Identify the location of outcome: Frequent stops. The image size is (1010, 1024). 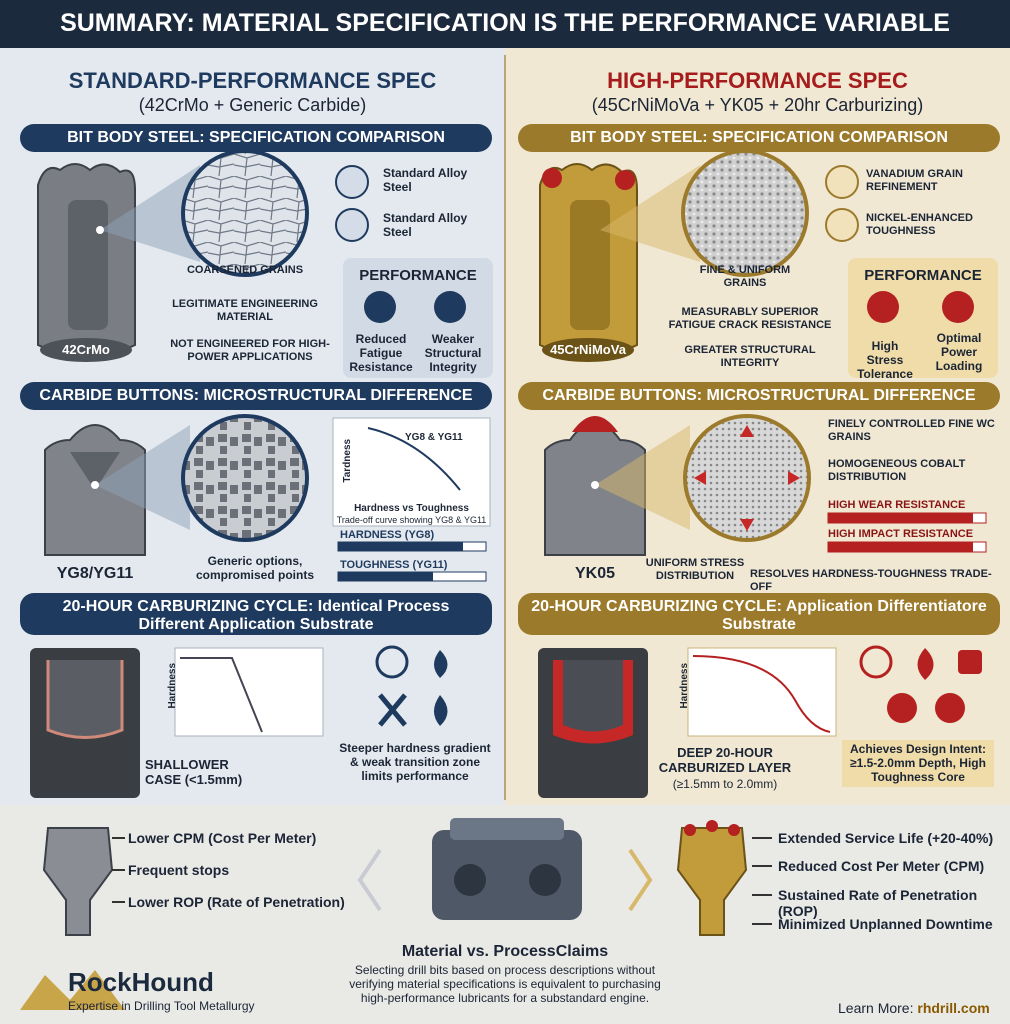
(179, 870).